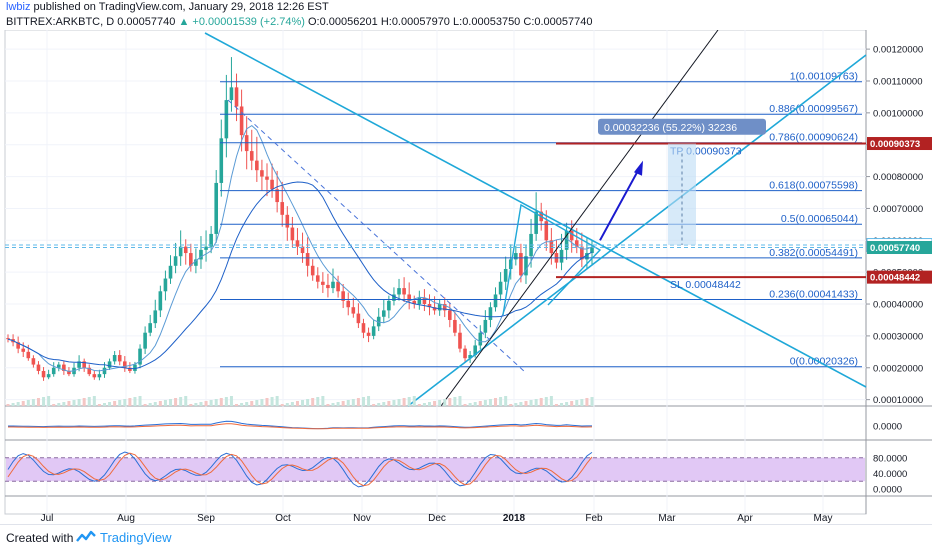 This screenshot has height=550, width=932. What do you see at coordinates (362, 518) in the screenshot?
I see `x-tick-label: Nov` at bounding box center [362, 518].